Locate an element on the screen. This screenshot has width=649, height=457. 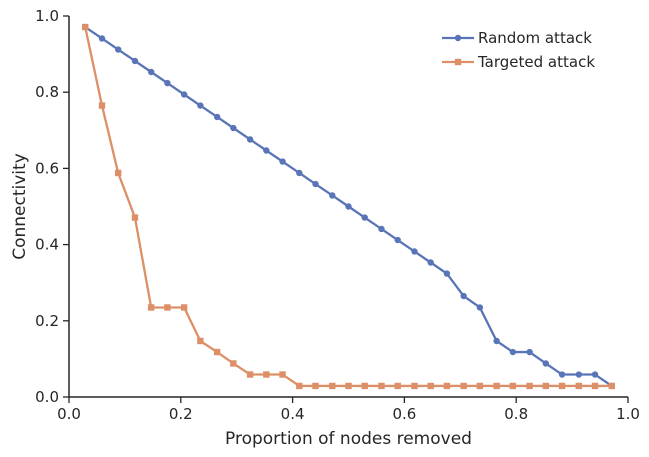
legend: Random attack Targeted attack is located at coordinates (518, 50).